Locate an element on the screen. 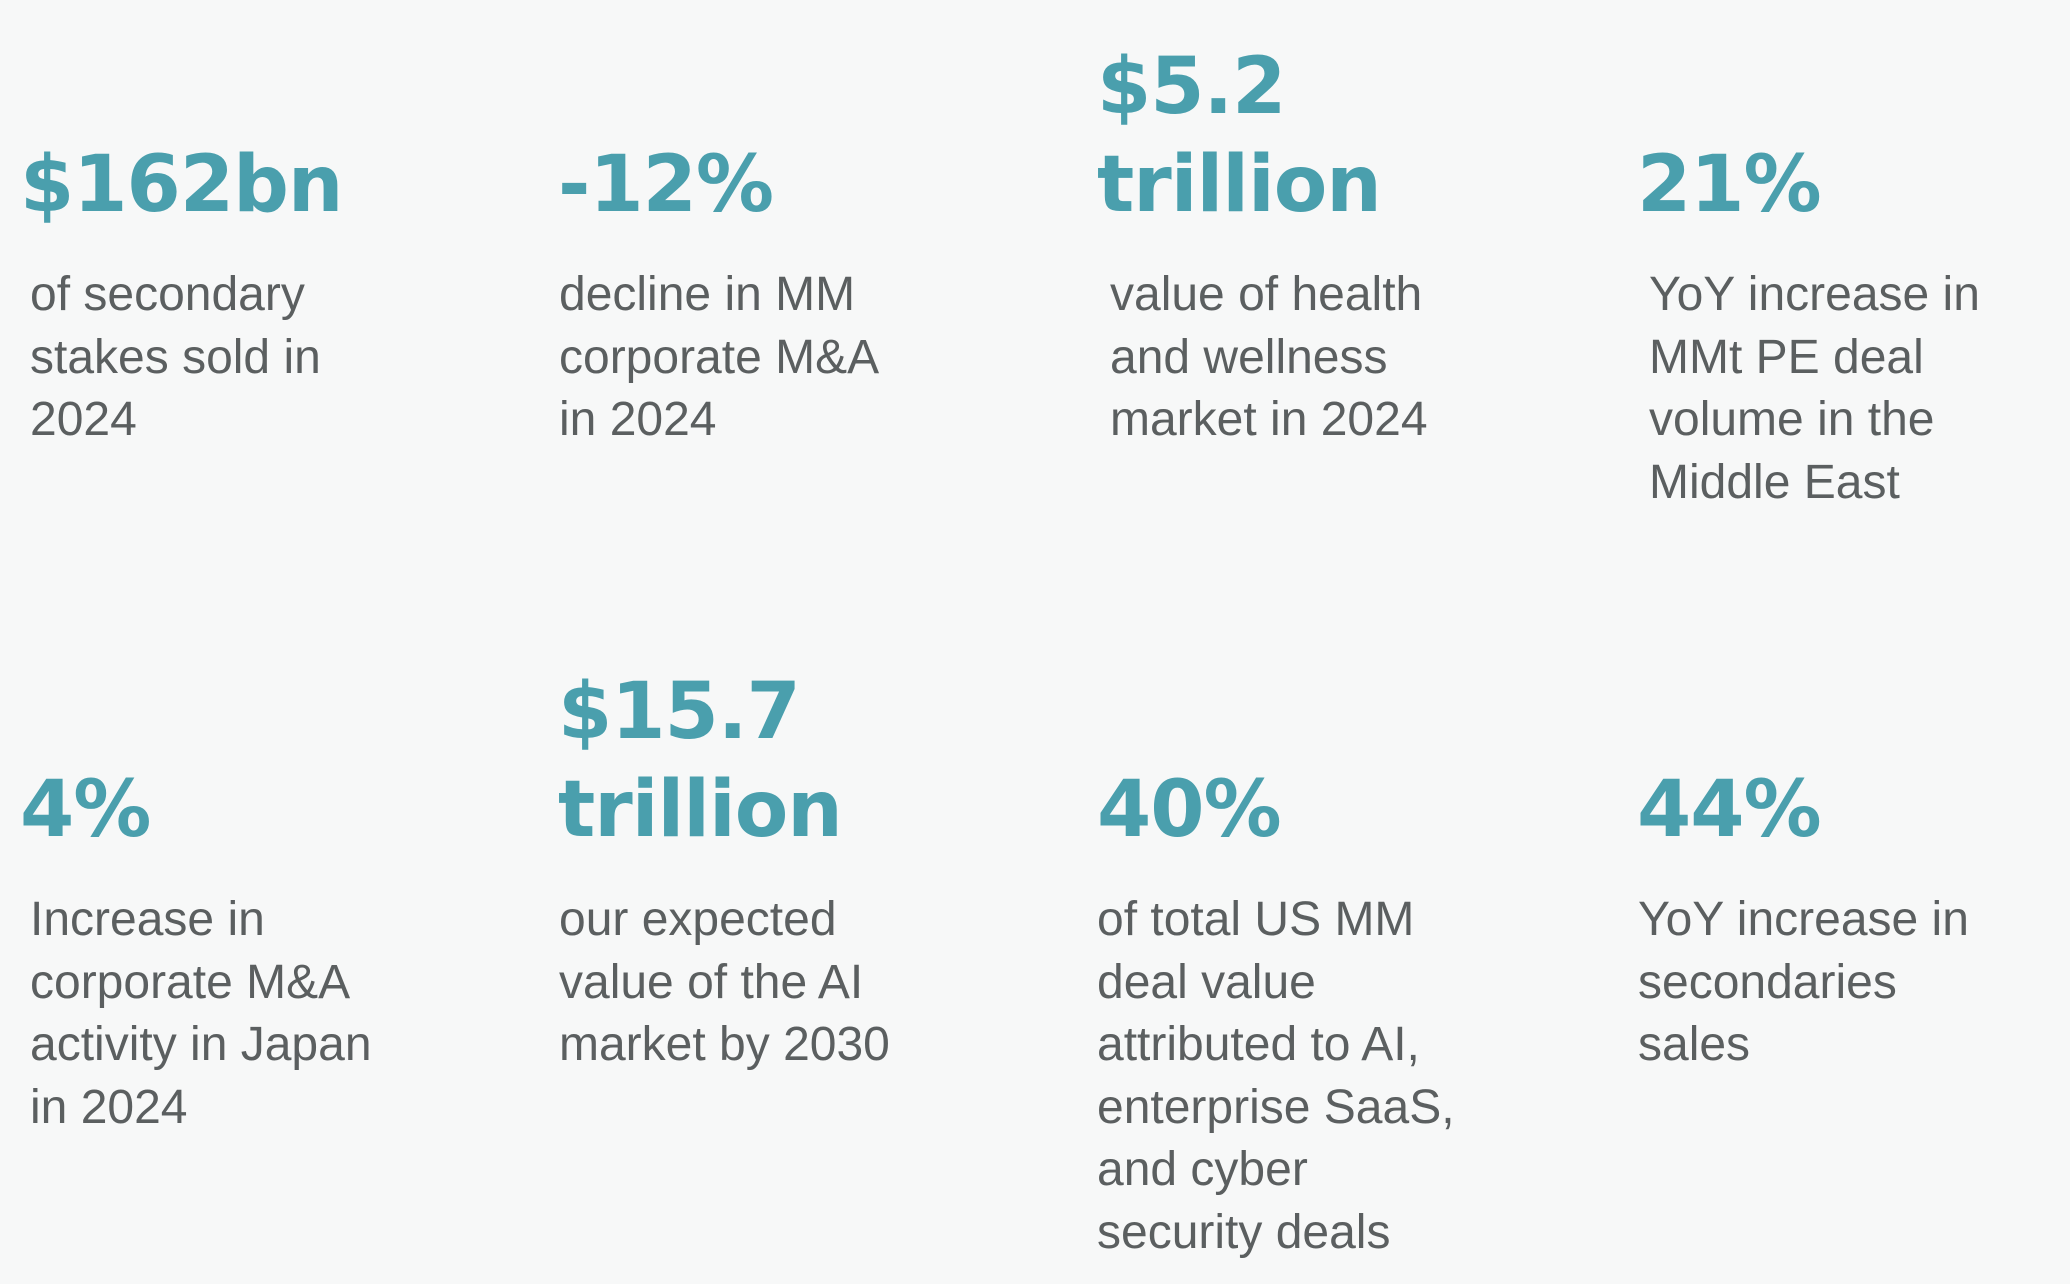 The width and height of the screenshot is (2070, 1284). stat-value: $162bn is located at coordinates (181, 185).